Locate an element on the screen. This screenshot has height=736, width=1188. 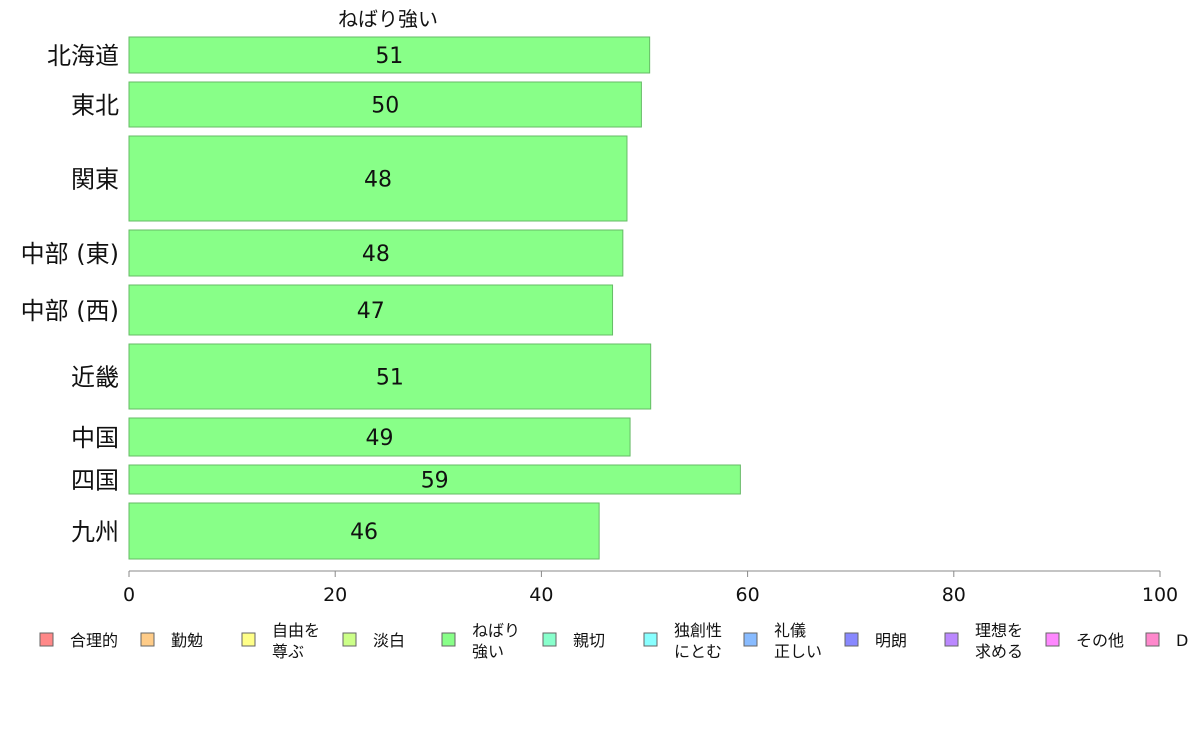
legend-label: 明朗 is located at coordinates (891, 640).